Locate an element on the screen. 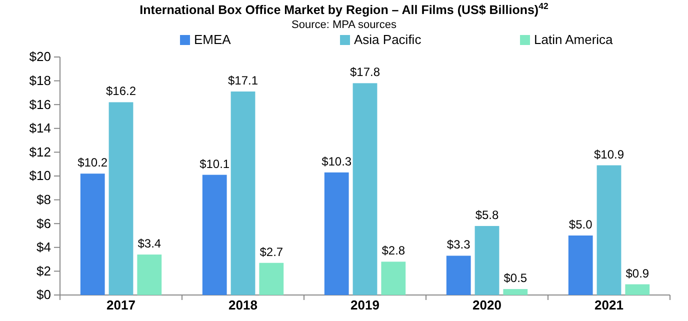  text: $0.9 is located at coordinates (638, 273).